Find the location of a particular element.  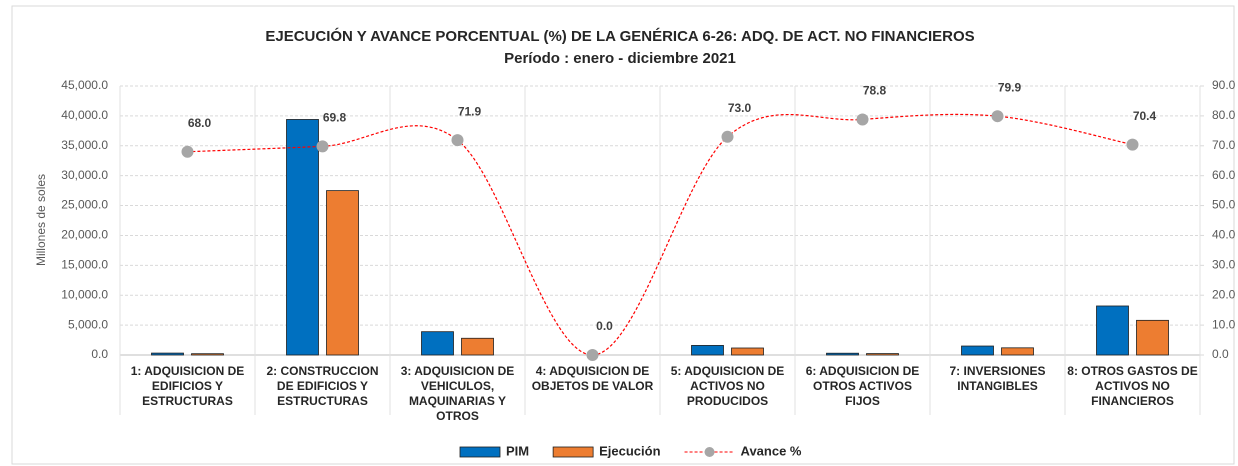

data-label: 79.9 is located at coordinates (1010, 87).